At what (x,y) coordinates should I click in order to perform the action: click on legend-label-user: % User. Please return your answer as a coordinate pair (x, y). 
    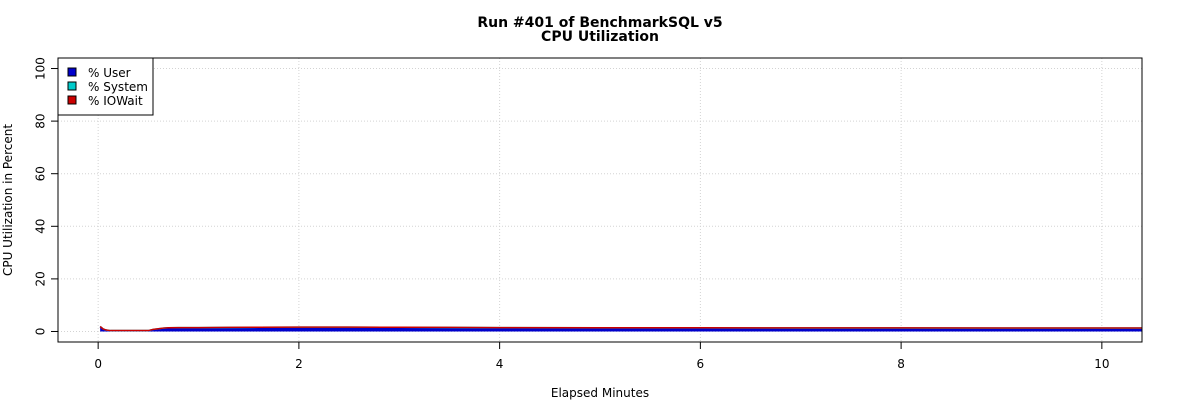
    Looking at the image, I should click on (109, 73).